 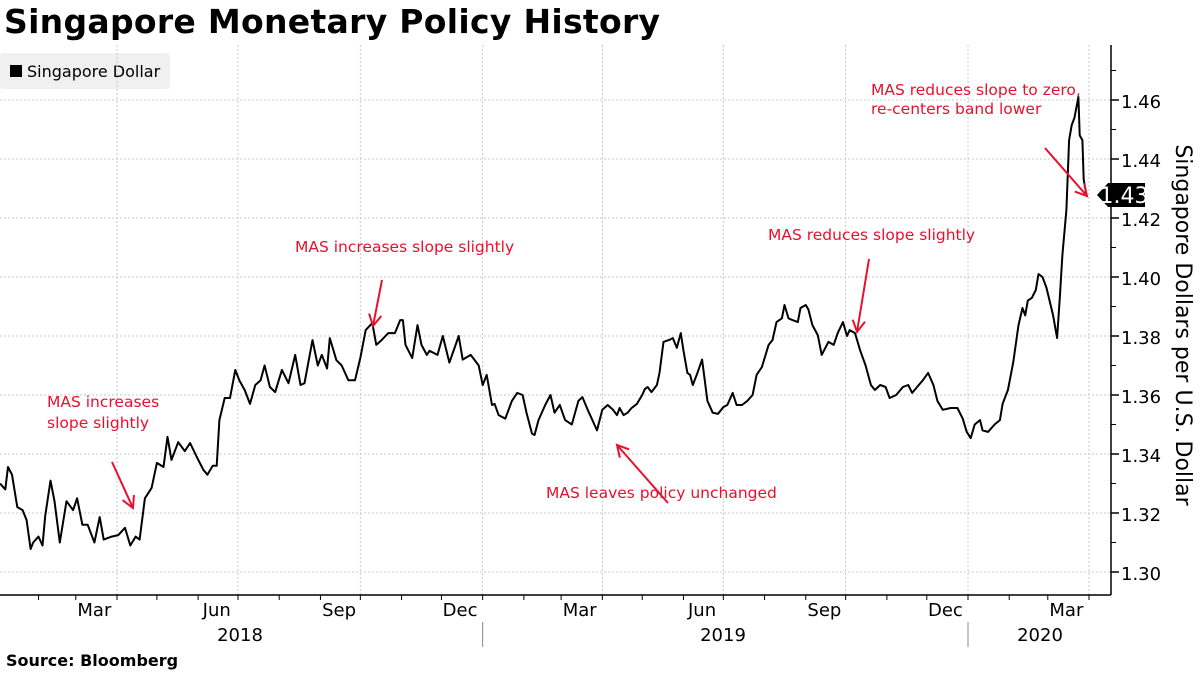 I want to click on annotation-text: slope slightly, so click(x=98, y=423).